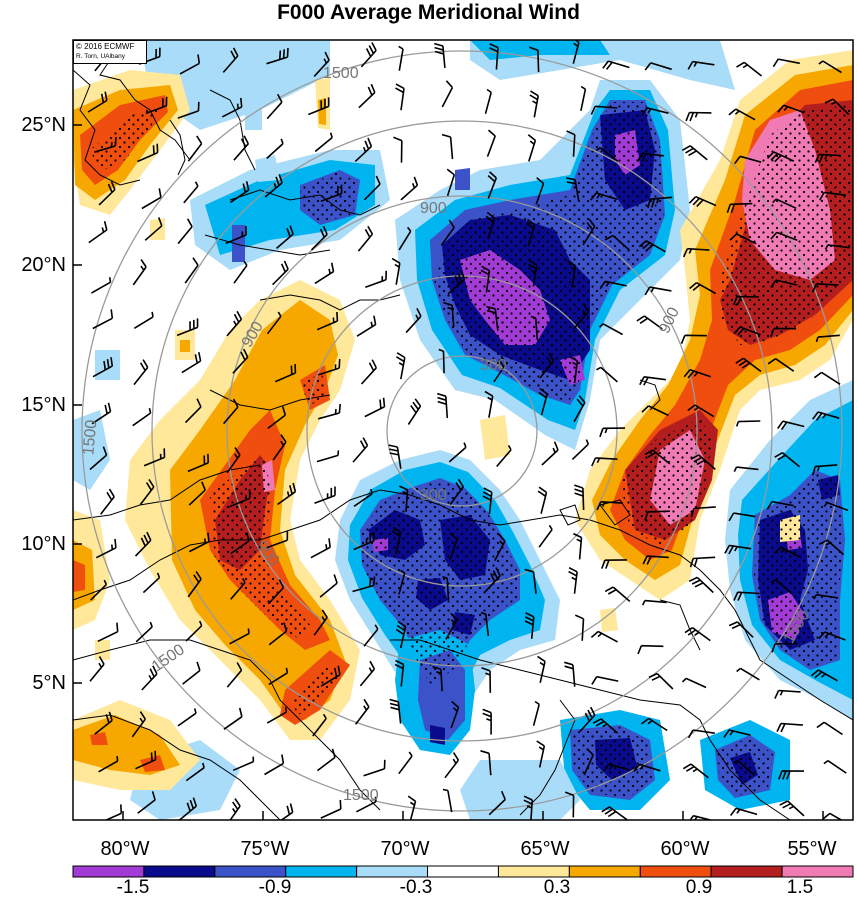 This screenshot has width=857, height=900. What do you see at coordinates (110, 52) in the screenshot?
I see `credit-box: © 2016 ECMWF R. Torn, UAlbany` at bounding box center [110, 52].